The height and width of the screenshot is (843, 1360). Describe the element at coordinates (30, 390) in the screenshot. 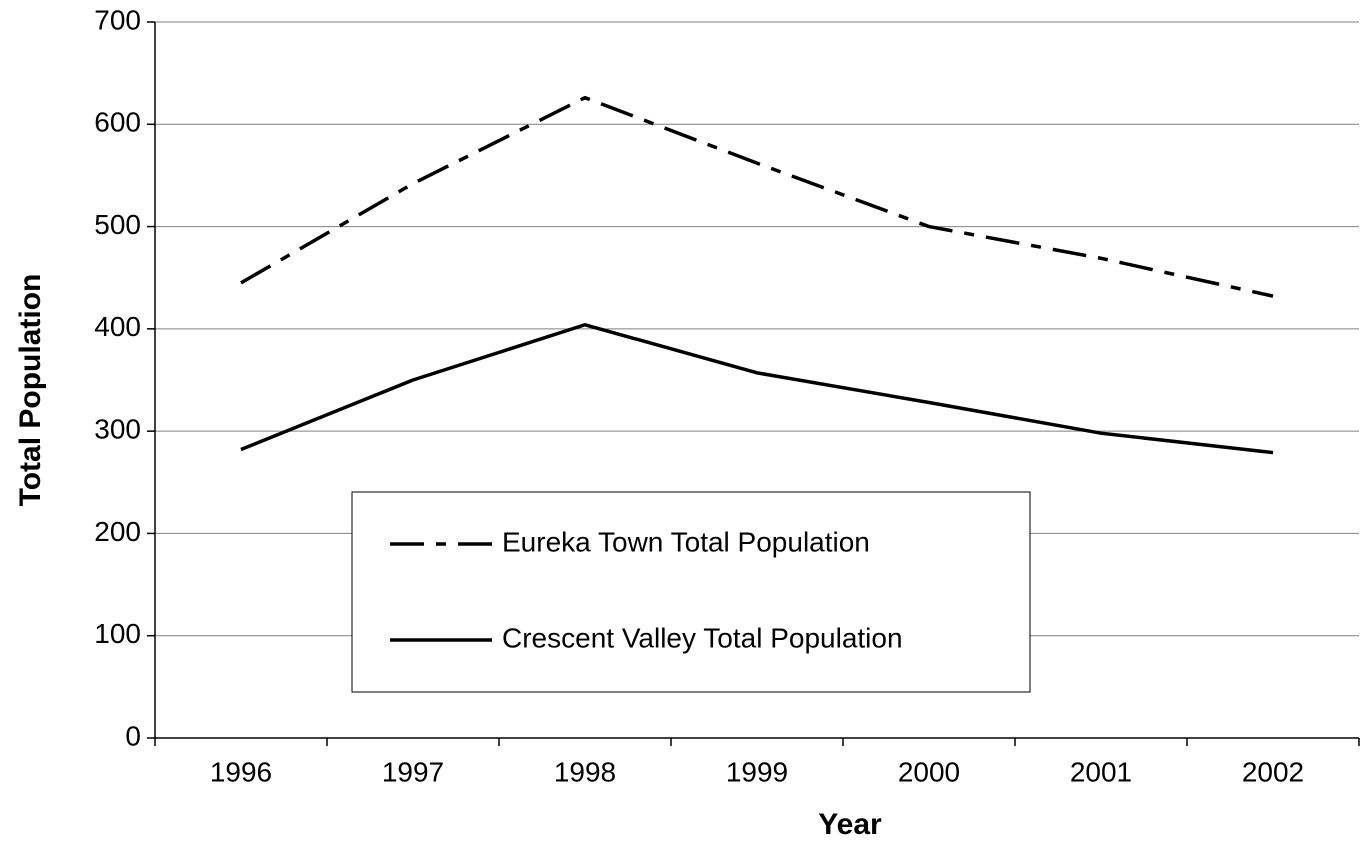

I see `y-axis-title: Total Population` at that location.